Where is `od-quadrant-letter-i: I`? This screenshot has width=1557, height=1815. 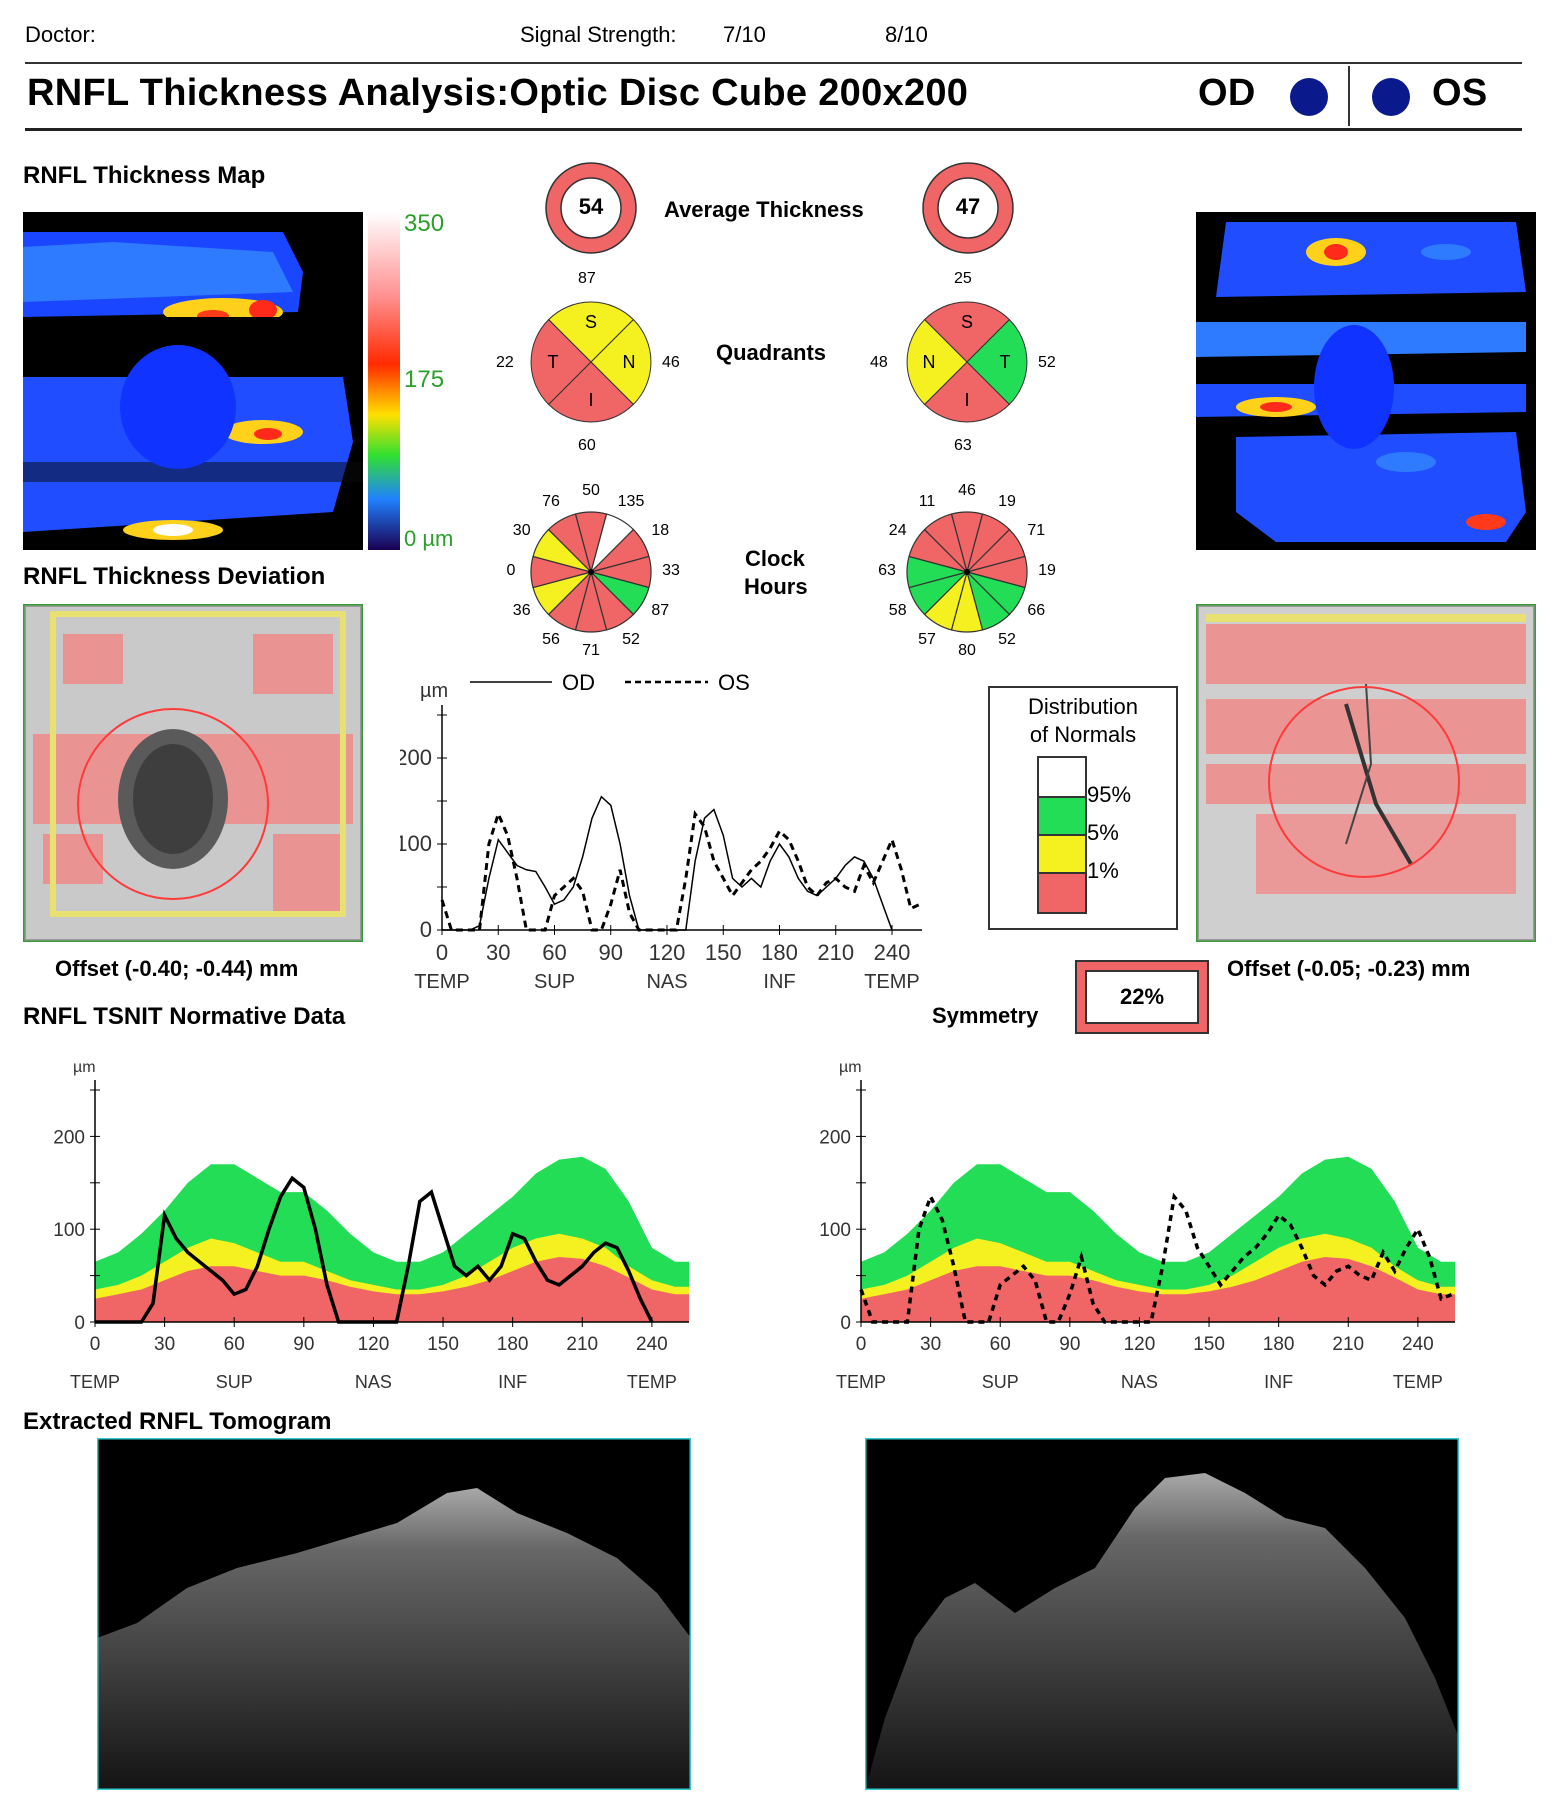 od-quadrant-letter-i: I is located at coordinates (590, 400).